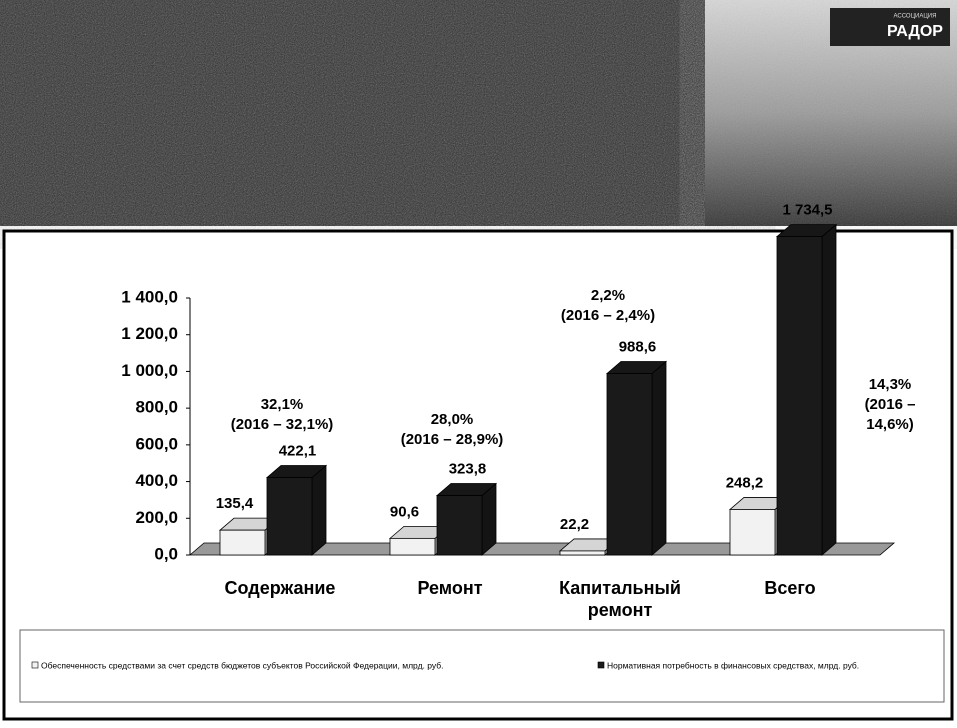 This screenshot has height=728, width=957. Describe the element at coordinates (156, 480) in the screenshot. I see `y-tick-label: 400,0` at that location.